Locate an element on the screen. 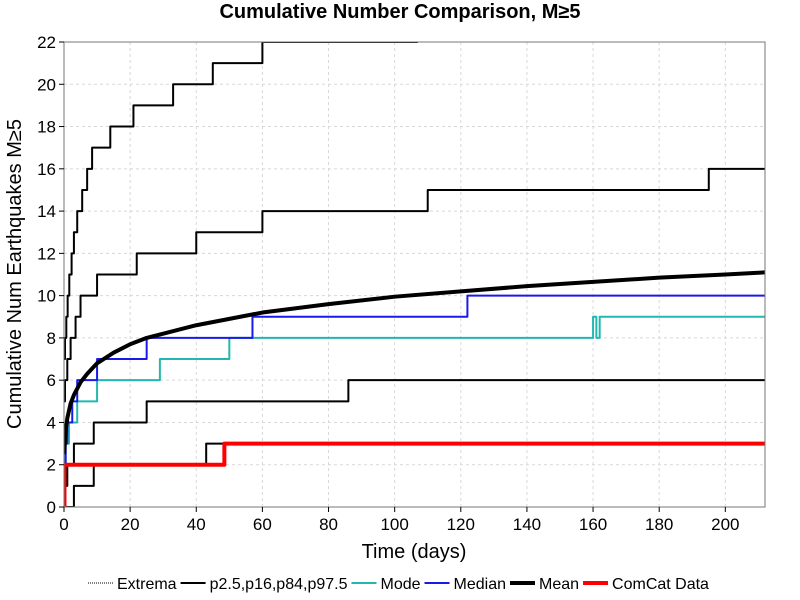 Image resolution: width=800 pixels, height=600 pixels. legend-label: Extrema is located at coordinates (147, 584).